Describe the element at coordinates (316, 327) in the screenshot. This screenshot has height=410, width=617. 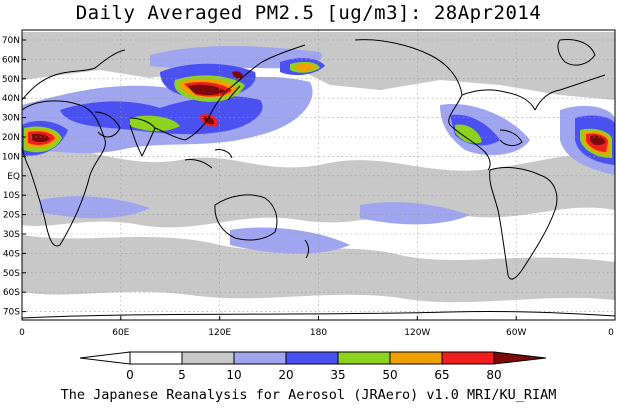
I see `longitude-axis: 0 60E 120E 180 120W 60W 0` at that location.